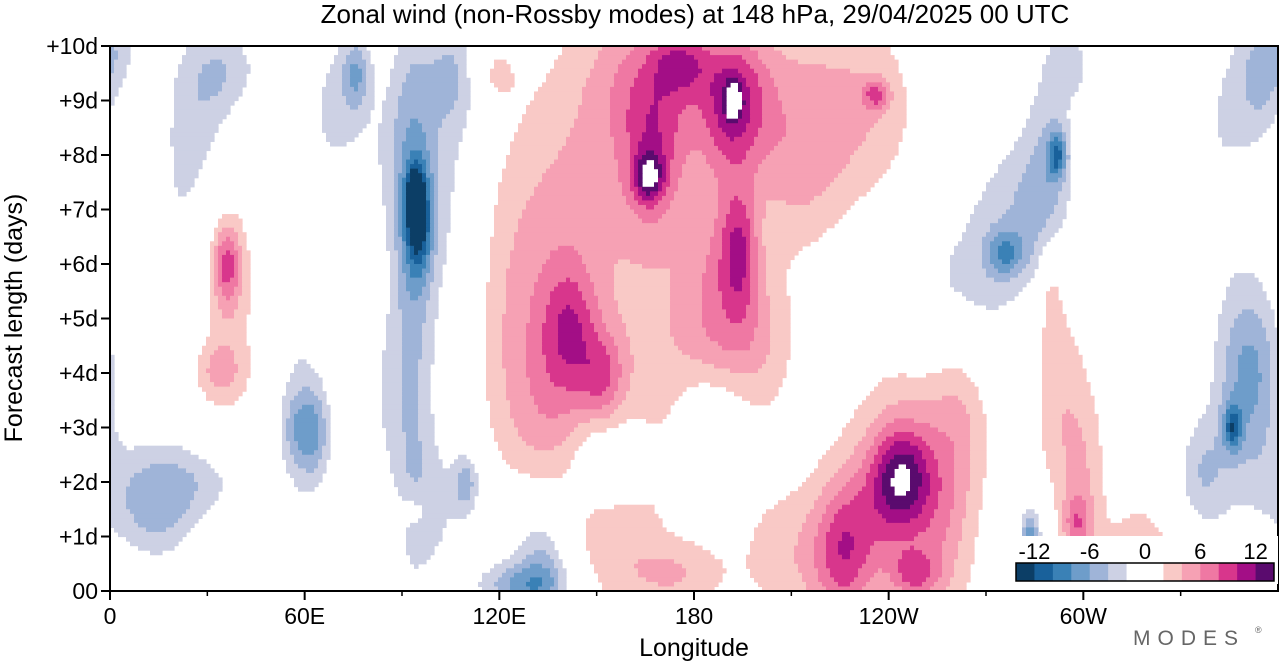 This screenshot has height=664, width=1280. Describe the element at coordinates (499, 616) in the screenshot. I see `x-tick-label: 120E` at that location.